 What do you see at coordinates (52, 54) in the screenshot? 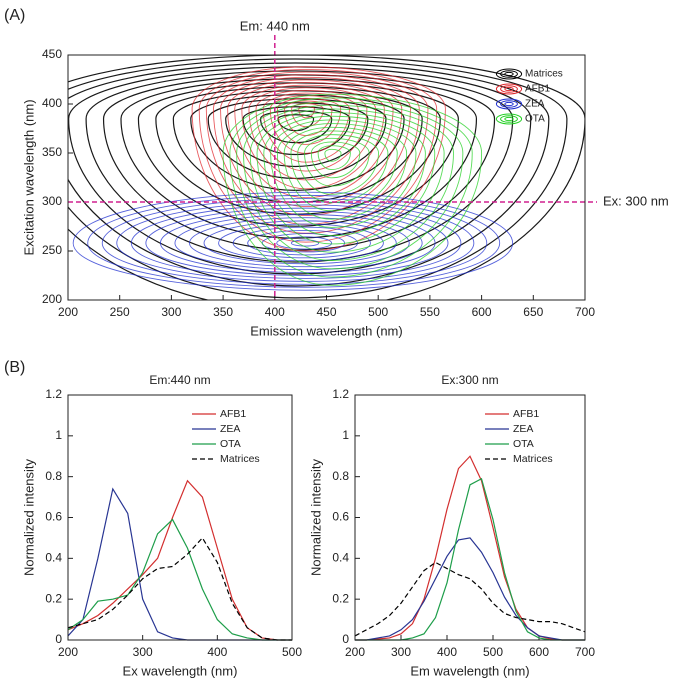
I see `y-tick-label: 450` at bounding box center [52, 54].